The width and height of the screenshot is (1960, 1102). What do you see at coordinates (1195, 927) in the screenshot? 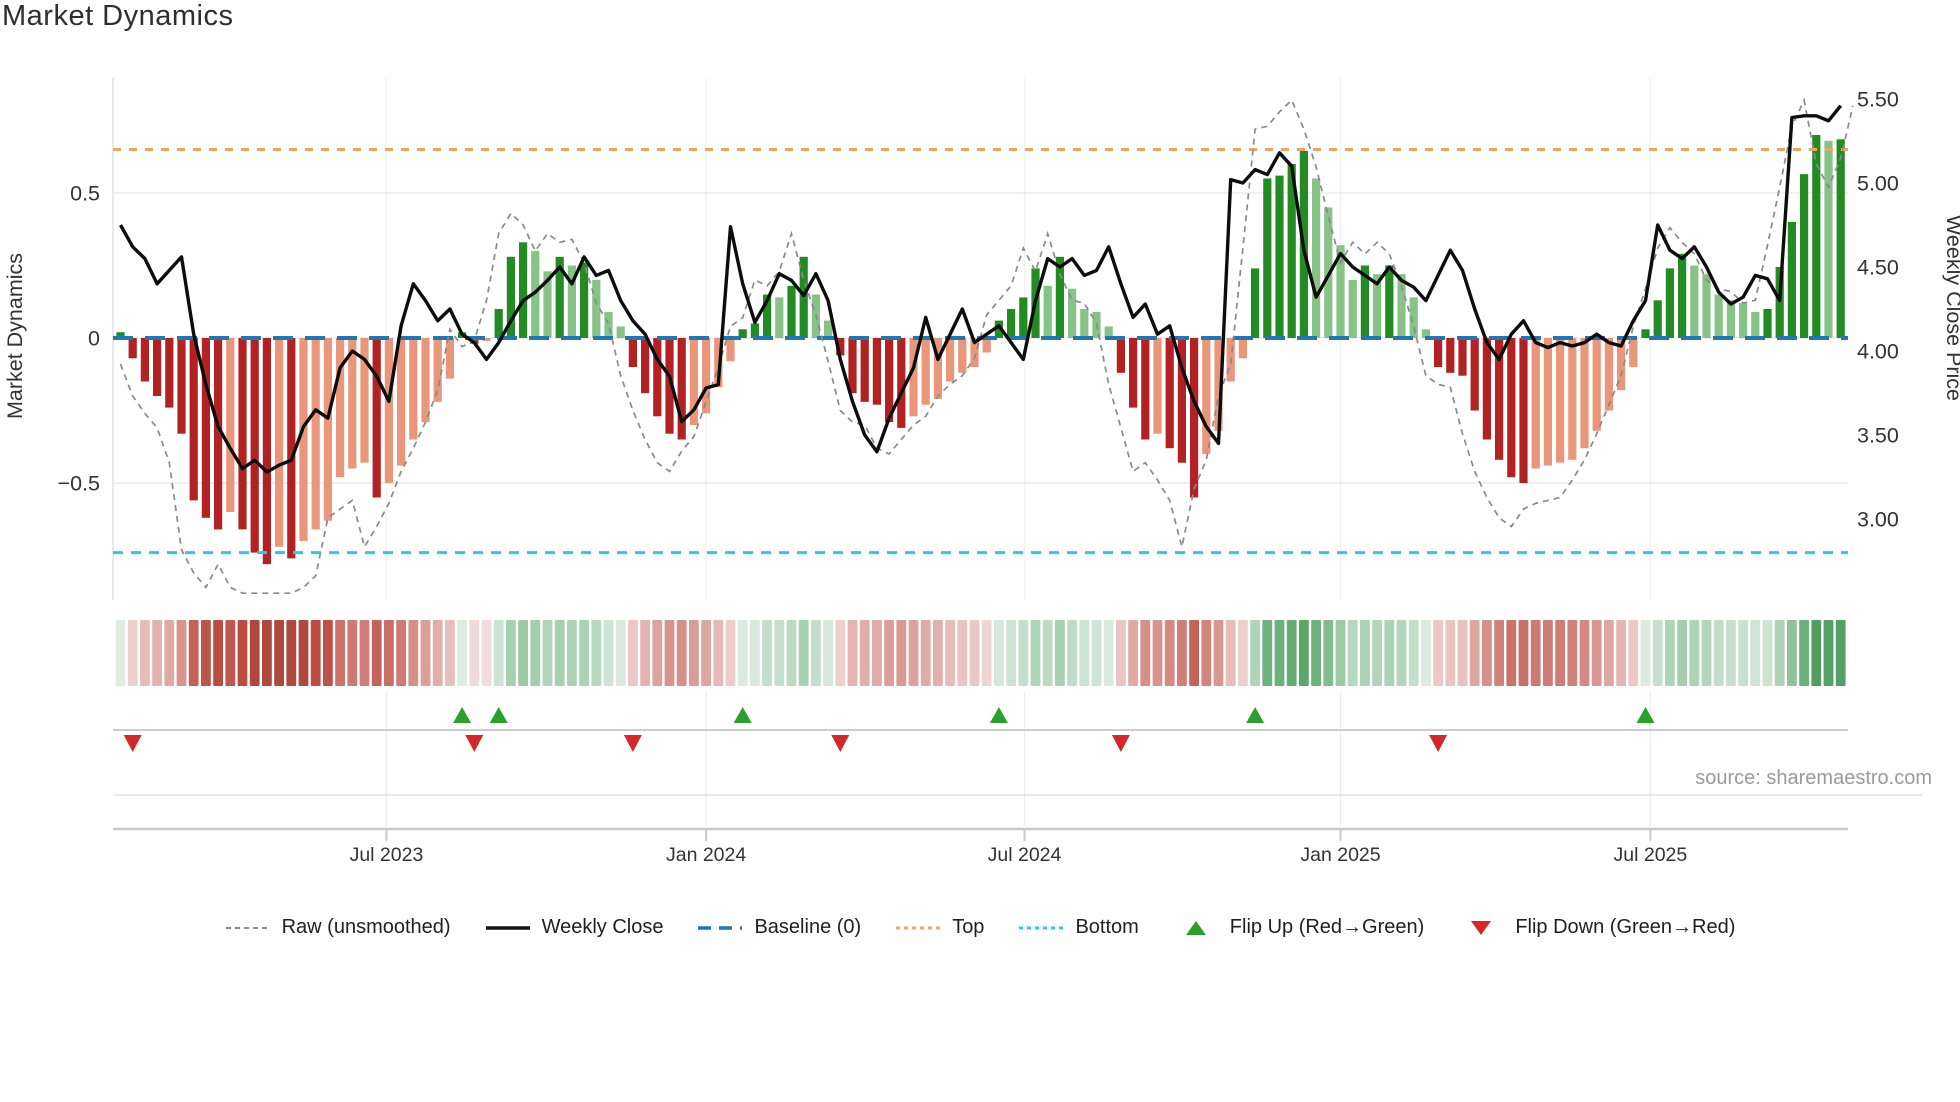
I see `triangle-up-icon` at bounding box center [1195, 927].